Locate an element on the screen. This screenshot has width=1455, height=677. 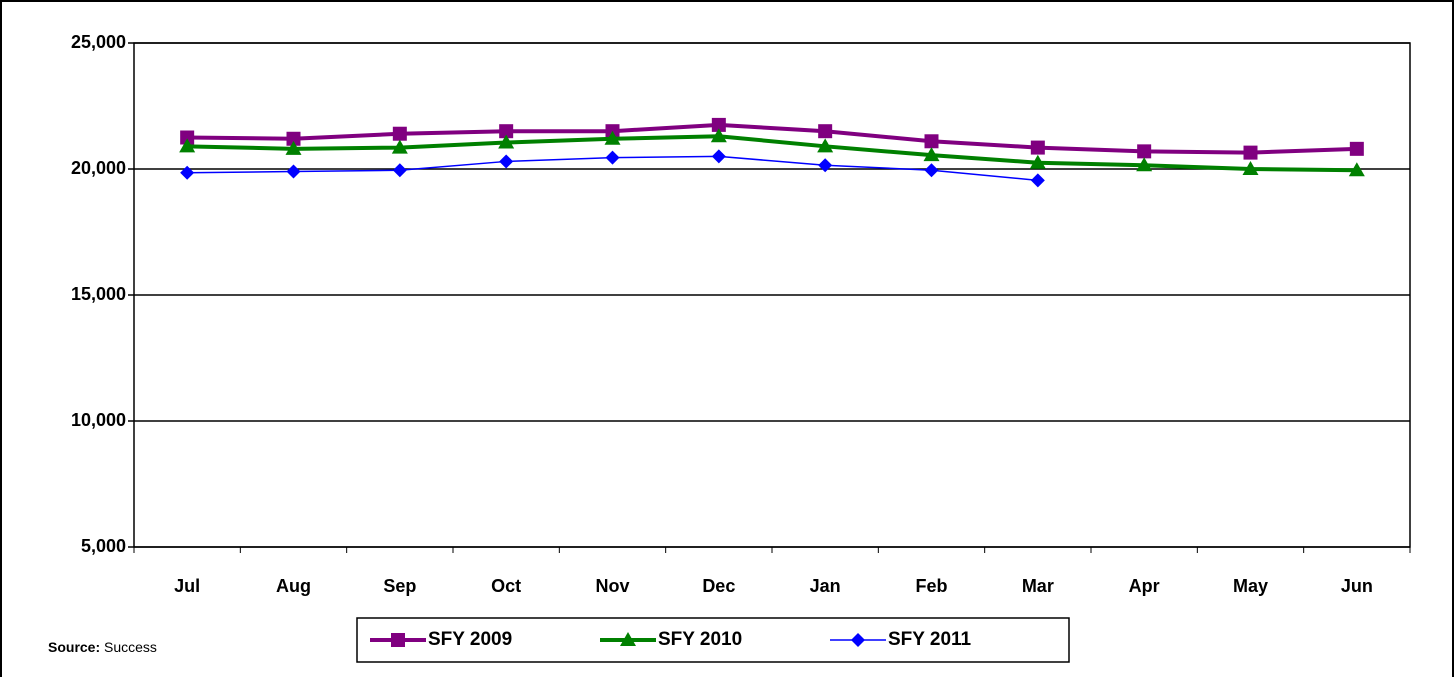
x-tick-label: Aug is located at coordinates (293, 586).